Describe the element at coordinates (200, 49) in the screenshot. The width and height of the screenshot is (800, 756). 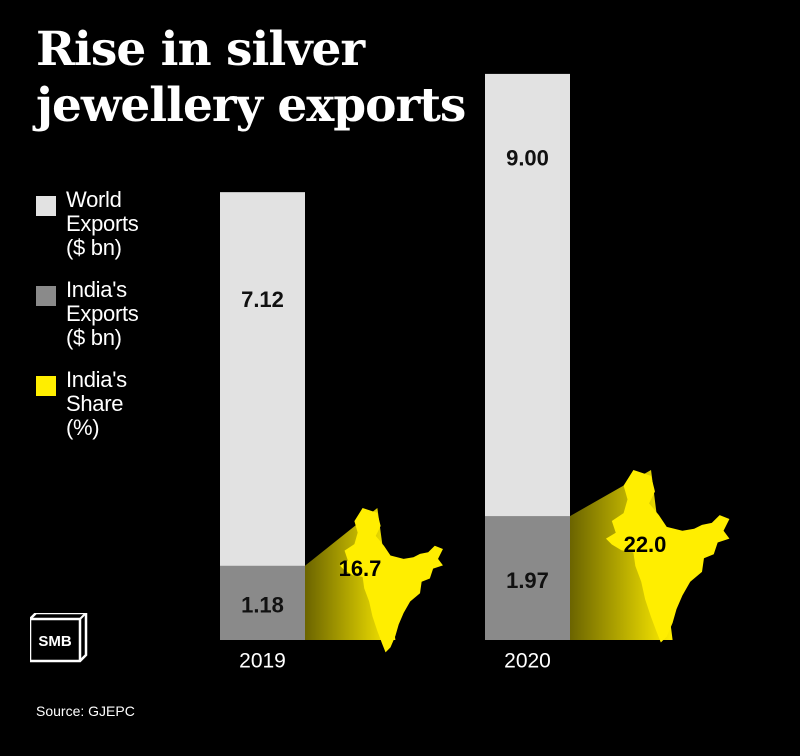
I see `title-line-1: Rise in silver` at that location.